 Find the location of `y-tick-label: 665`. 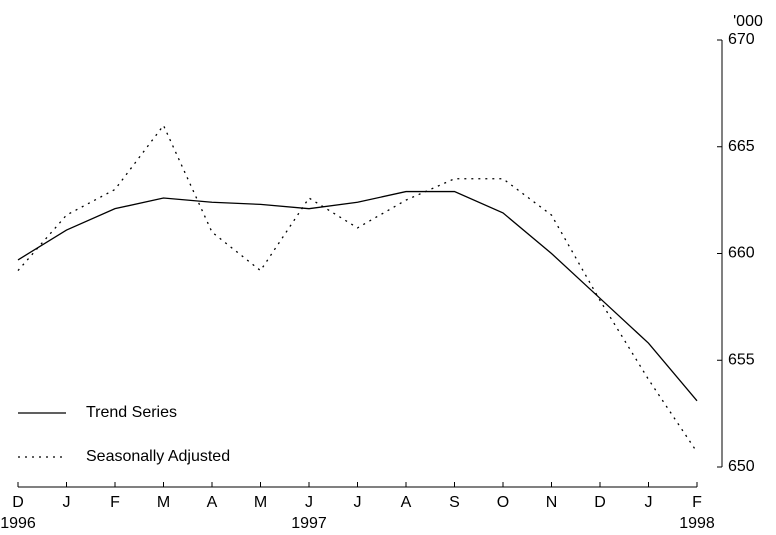

y-tick-label: 665 is located at coordinates (741, 146).